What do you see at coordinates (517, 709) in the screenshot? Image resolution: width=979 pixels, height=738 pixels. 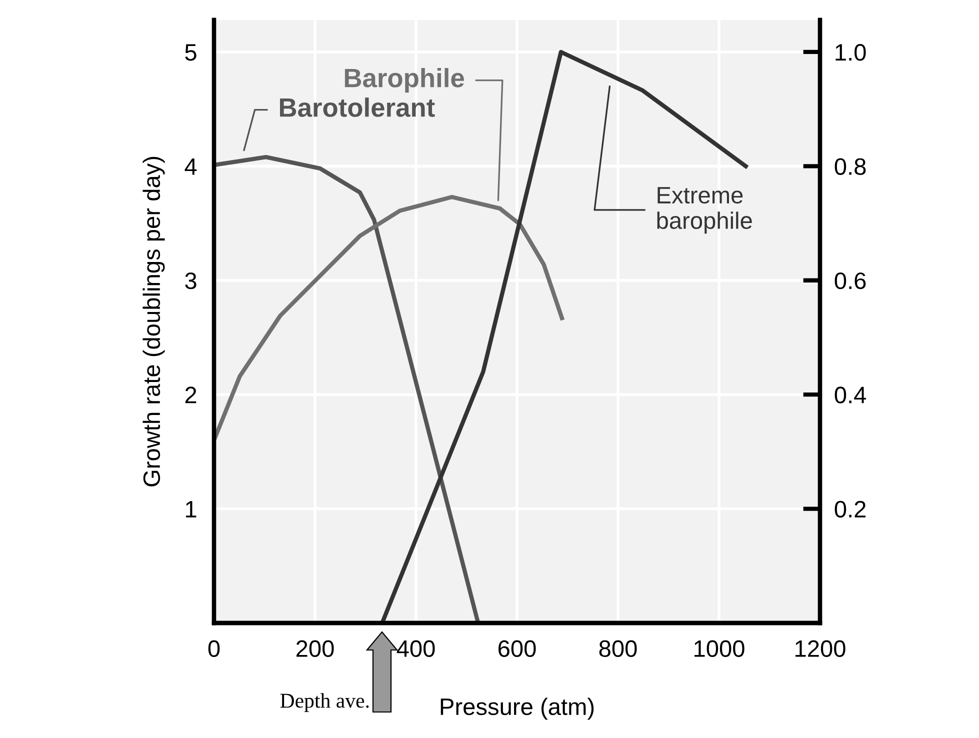 I see `x-axis-title: Pressure (atm)` at bounding box center [517, 709].